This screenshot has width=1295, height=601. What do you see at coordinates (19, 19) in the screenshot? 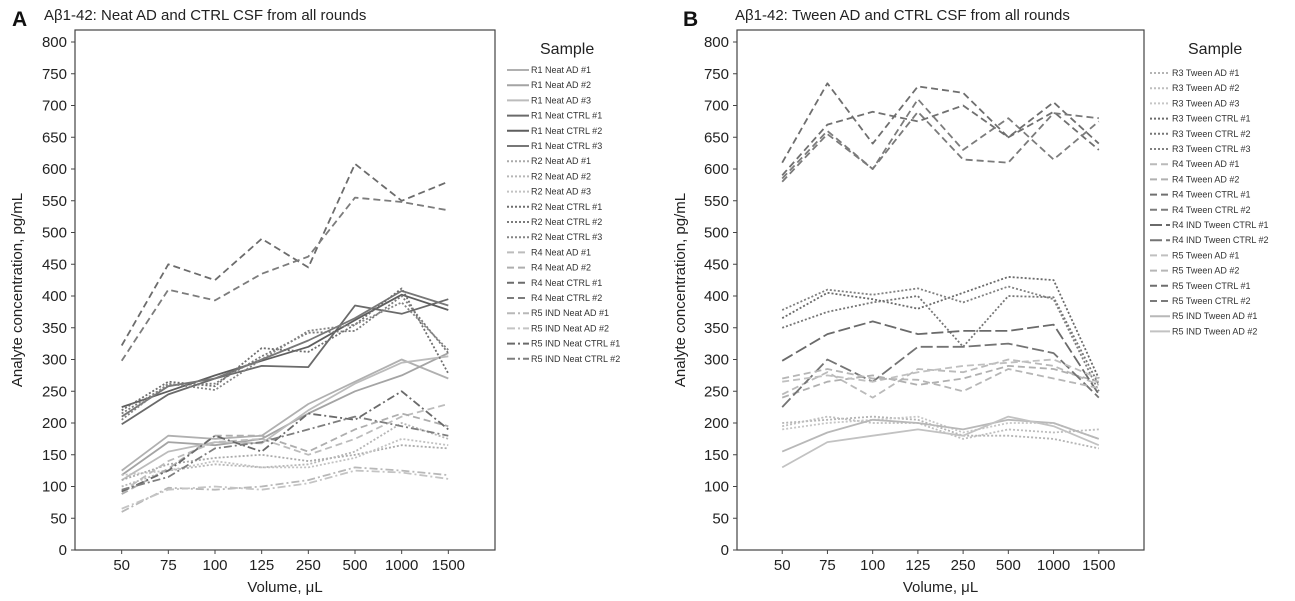
I see `panel-letter: A` at bounding box center [19, 19].